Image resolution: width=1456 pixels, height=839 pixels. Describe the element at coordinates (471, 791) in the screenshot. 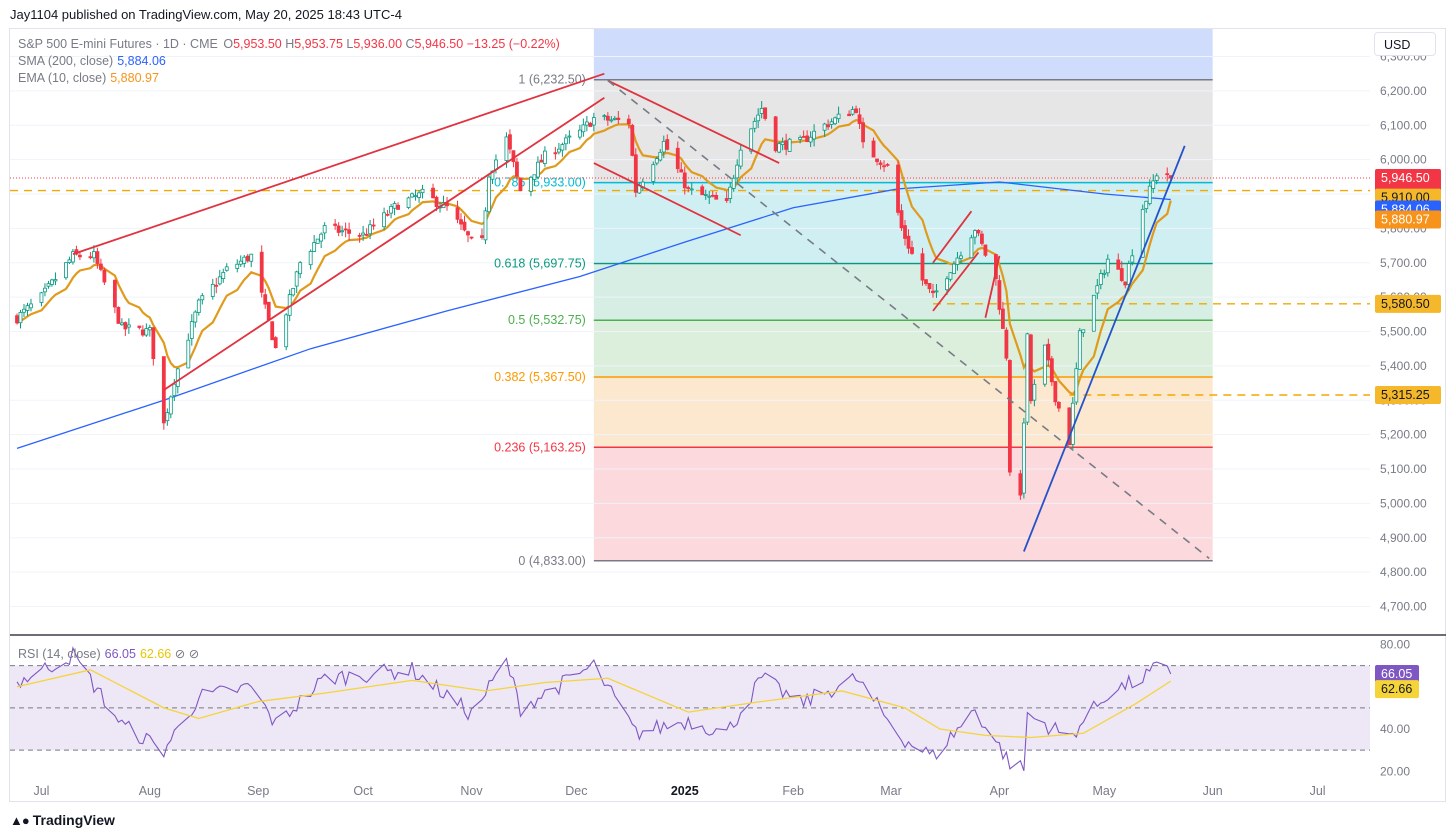

I see `time-axis-tick: Nov` at that location.